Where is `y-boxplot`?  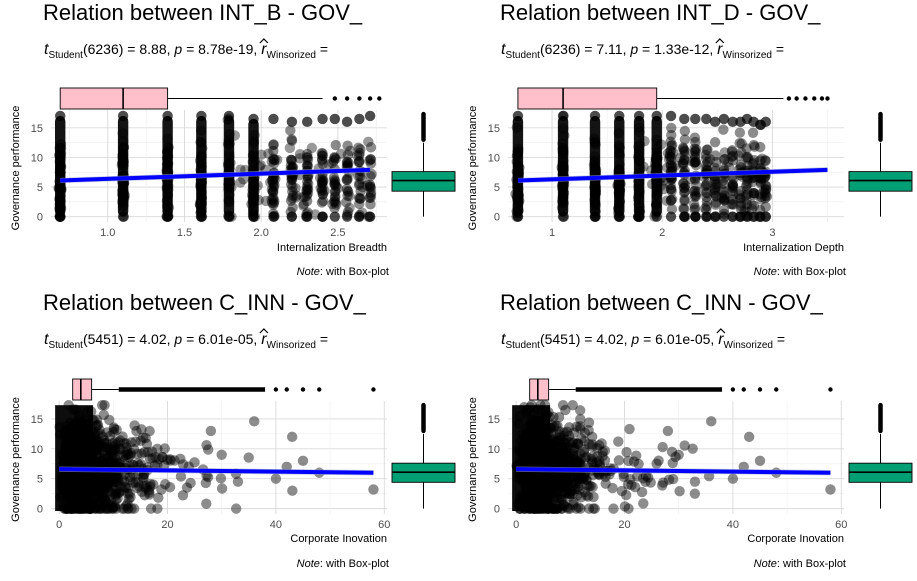
y-boxplot is located at coordinates (880, 455).